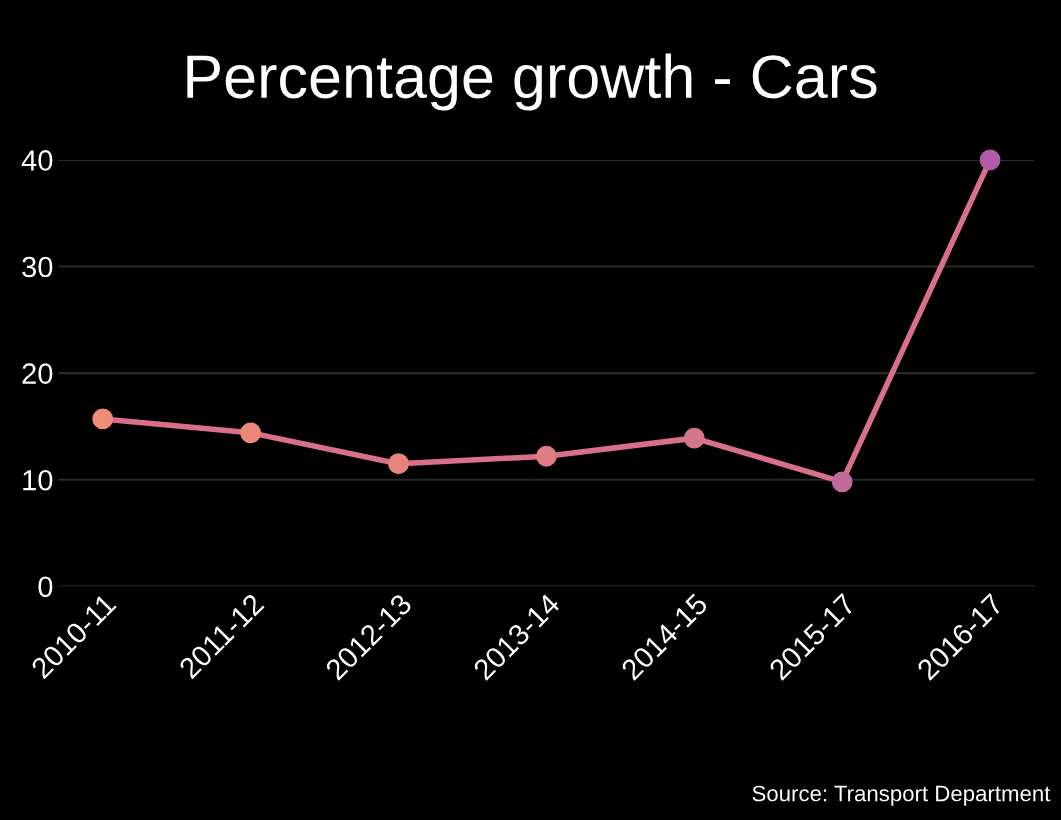 The height and width of the screenshot is (820, 1061). I want to click on y-tick-label: 20, so click(37, 373).